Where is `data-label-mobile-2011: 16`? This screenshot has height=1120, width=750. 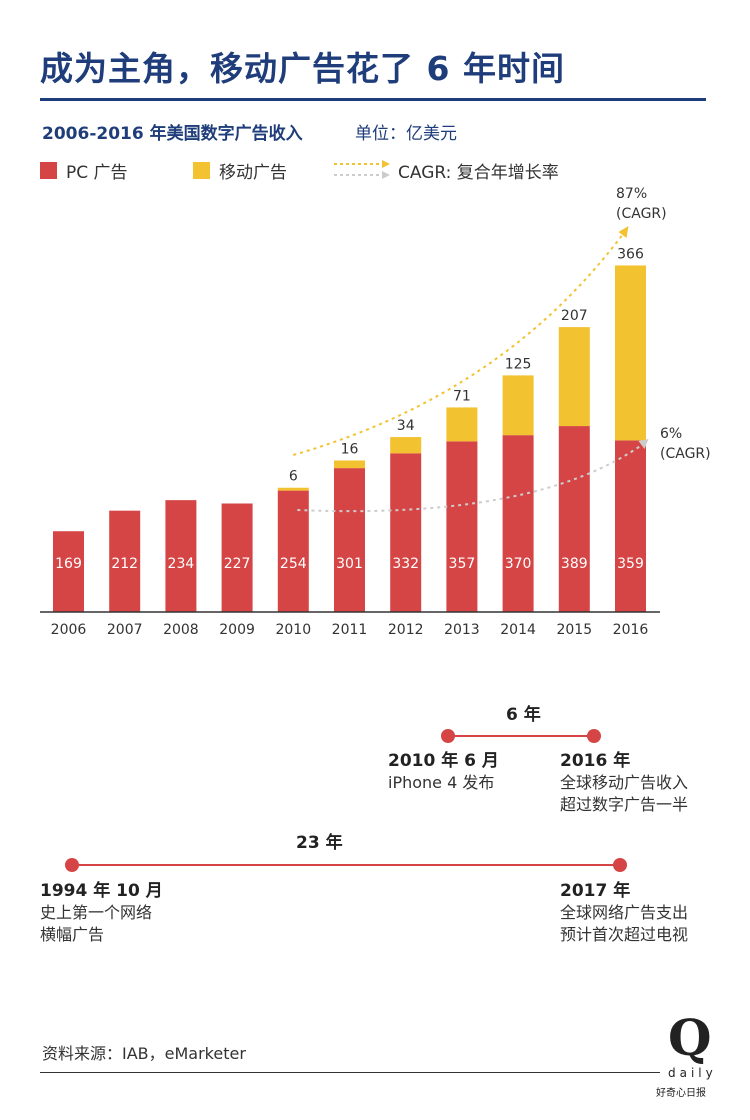
data-label-mobile-2011: 16 is located at coordinates (350, 449).